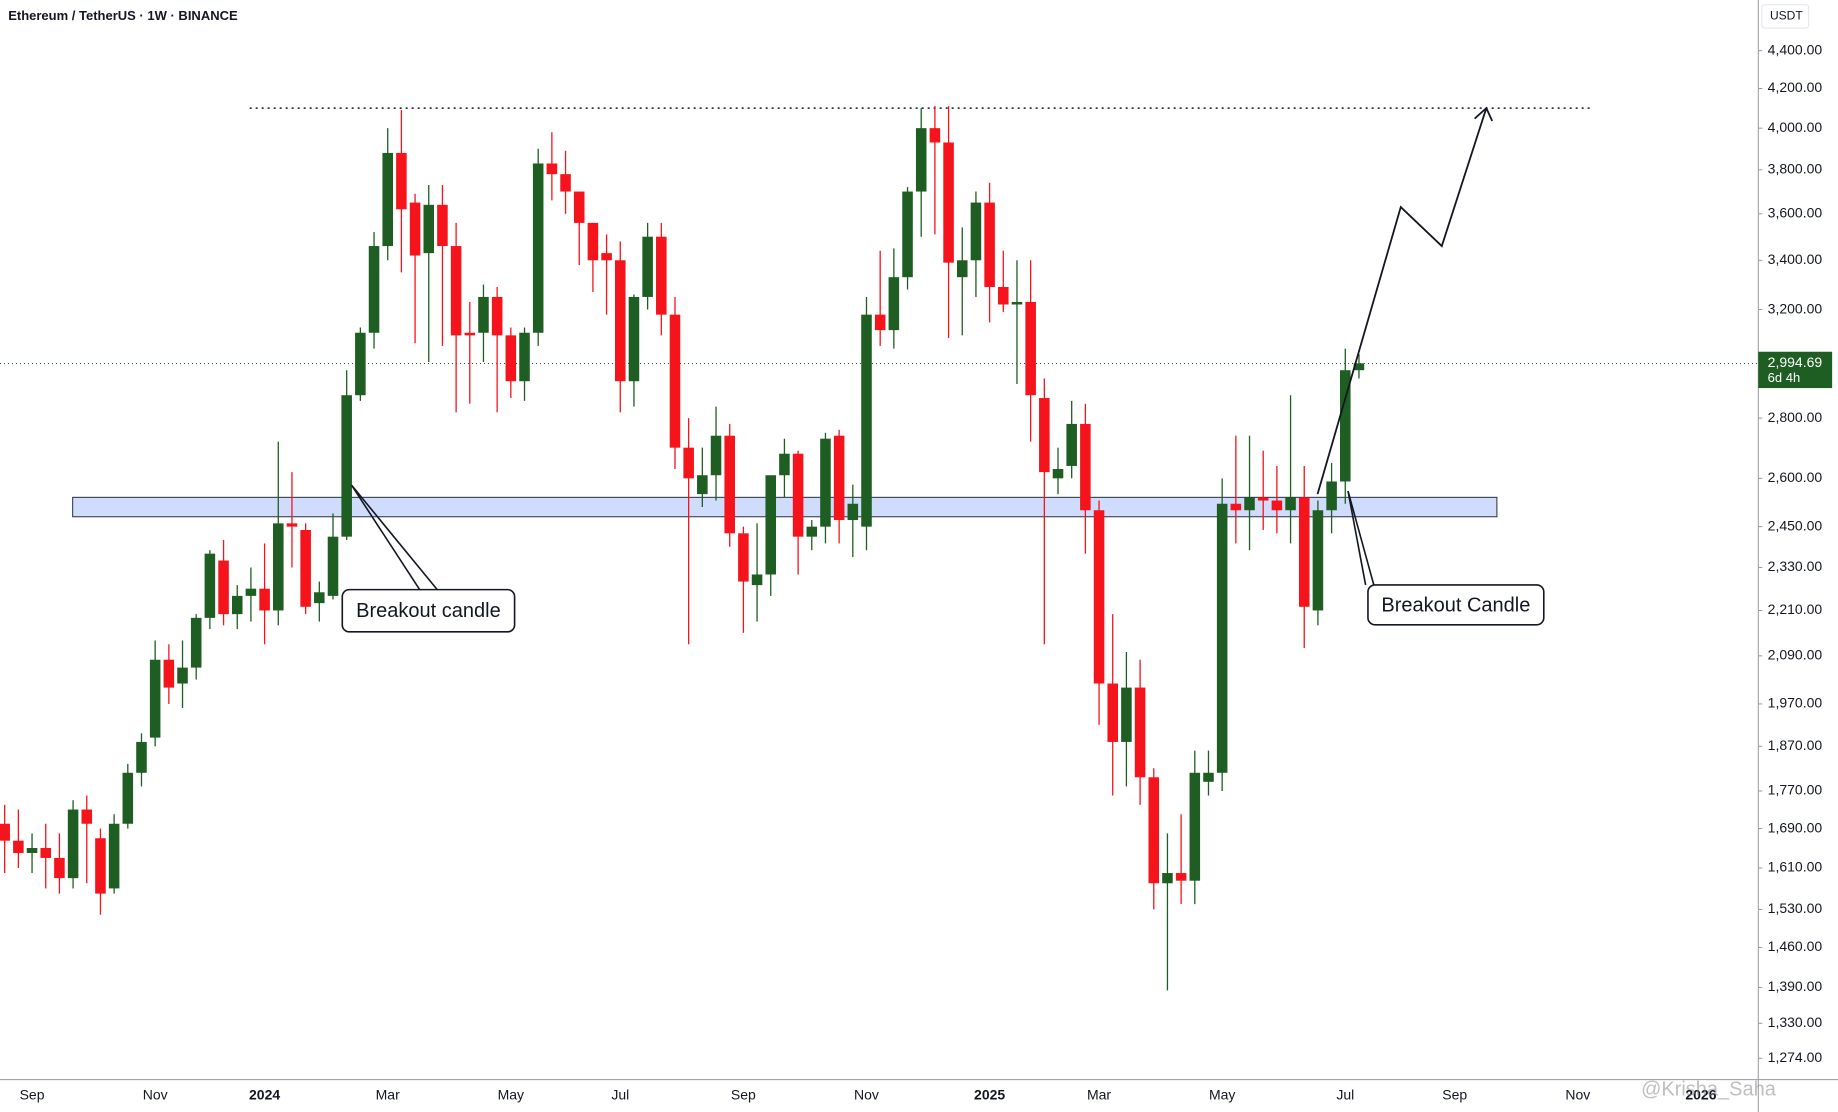 This screenshot has height=1112, width=1838. I want to click on countdown-label: 6d 4h, so click(1784, 377).